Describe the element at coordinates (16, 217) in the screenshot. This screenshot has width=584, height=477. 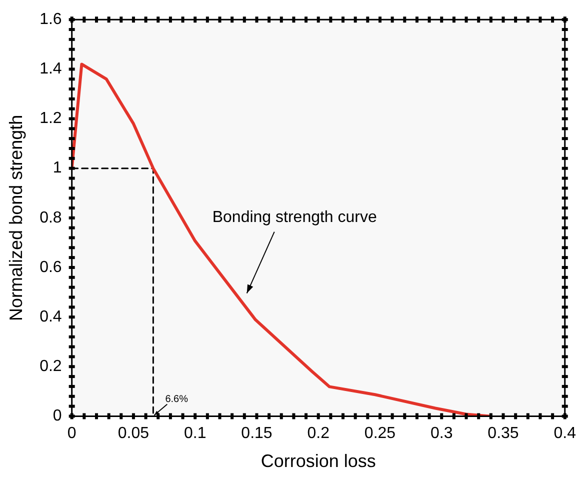
I see `y-axis-title: Normalized bond strength` at that location.